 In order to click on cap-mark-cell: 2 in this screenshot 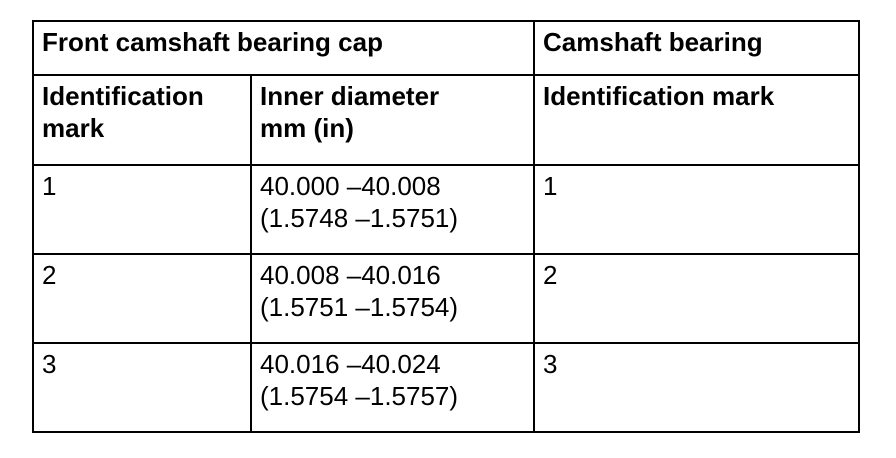, I will do `click(142, 298)`.